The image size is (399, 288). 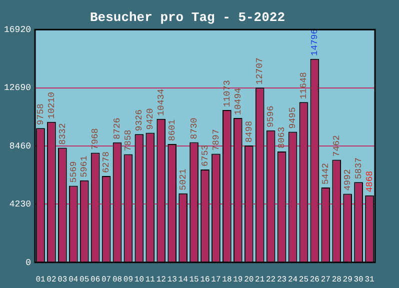 I want to click on x-tick-label: 16, so click(x=205, y=279).